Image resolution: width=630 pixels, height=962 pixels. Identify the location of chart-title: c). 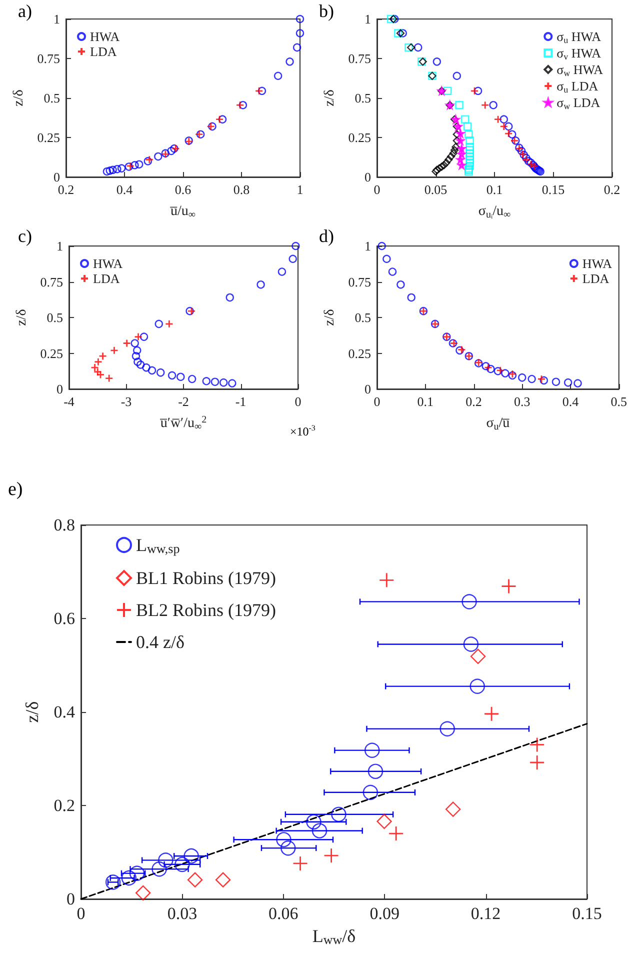
(25, 236).